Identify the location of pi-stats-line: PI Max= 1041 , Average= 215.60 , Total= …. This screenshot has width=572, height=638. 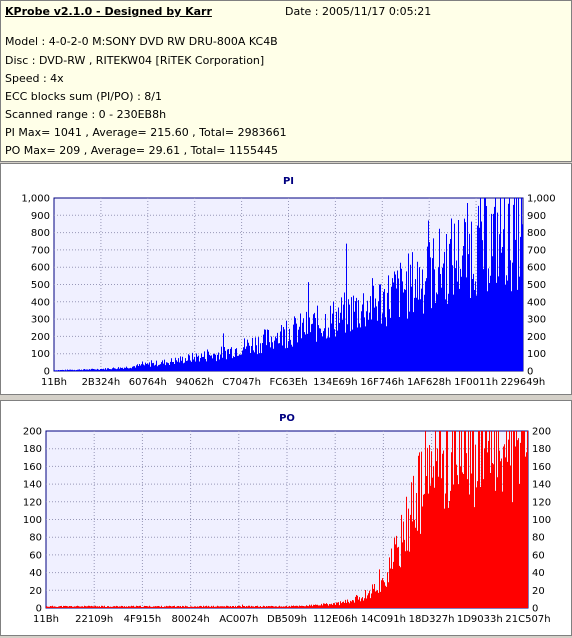
(146, 132).